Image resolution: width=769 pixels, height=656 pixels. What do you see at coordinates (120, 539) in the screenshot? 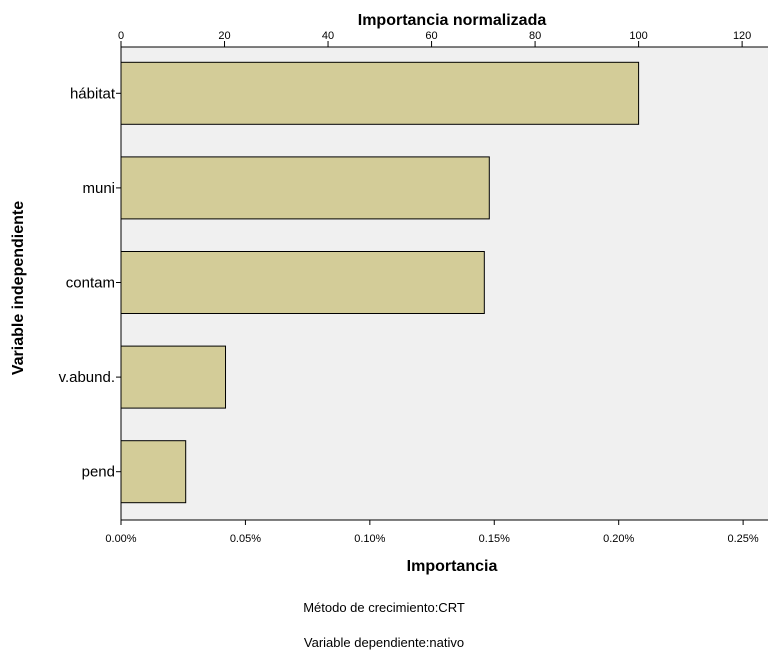
I see `x-tick-label-0: 0.00%` at bounding box center [120, 539].